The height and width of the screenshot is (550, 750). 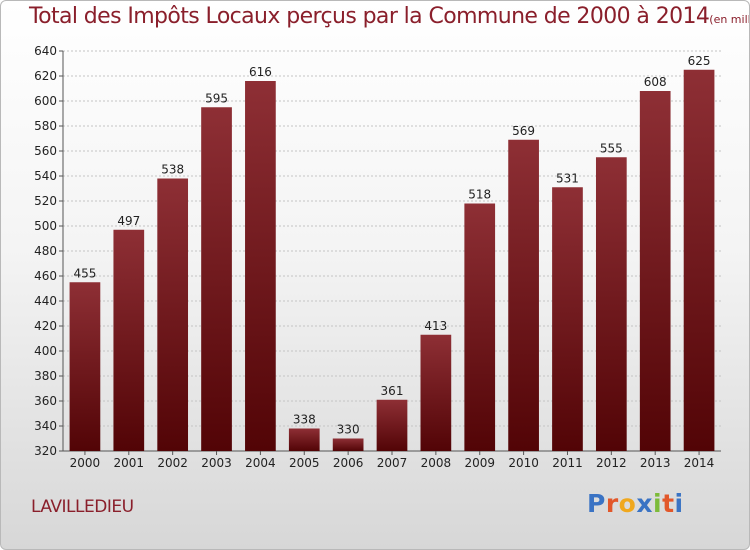 What do you see at coordinates (611, 463) in the screenshot?
I see `x-tick-label-2012: 2012` at bounding box center [611, 463].